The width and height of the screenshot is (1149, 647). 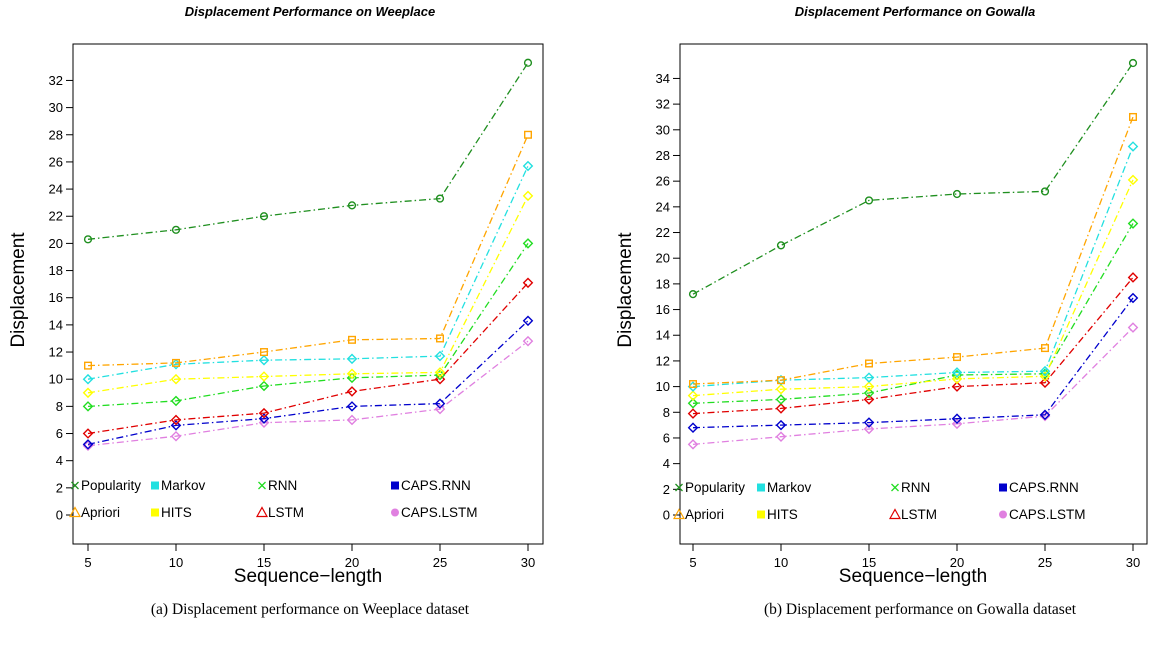 I want to click on weeplace-y-tick-label: 2, so click(x=59, y=487).